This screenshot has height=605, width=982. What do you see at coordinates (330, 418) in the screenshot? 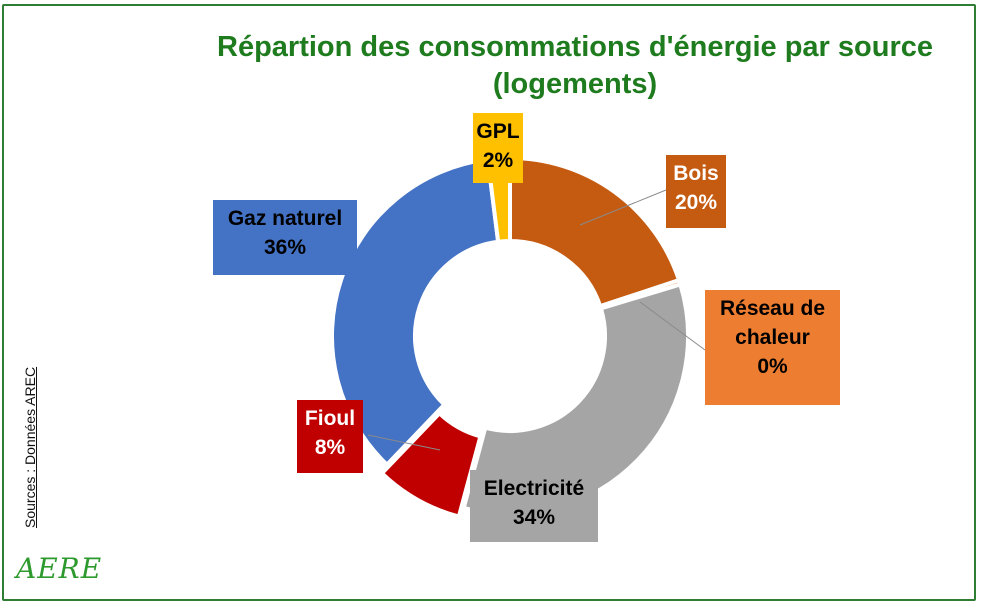
I see `label-name: Fioul` at bounding box center [330, 418].